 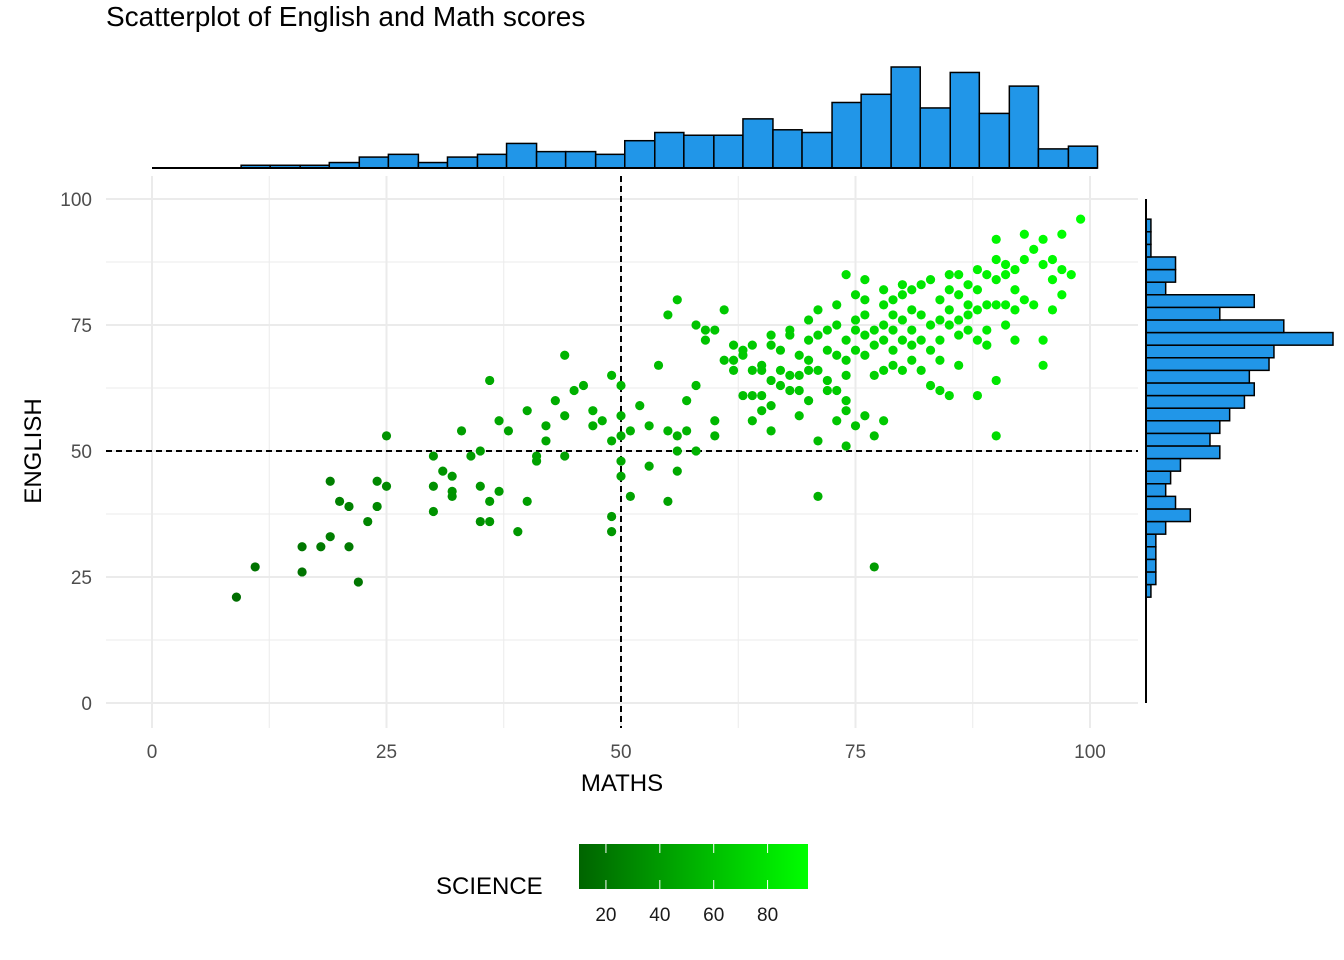 I want to click on legend-title: SCIENCE, so click(x=489, y=886).